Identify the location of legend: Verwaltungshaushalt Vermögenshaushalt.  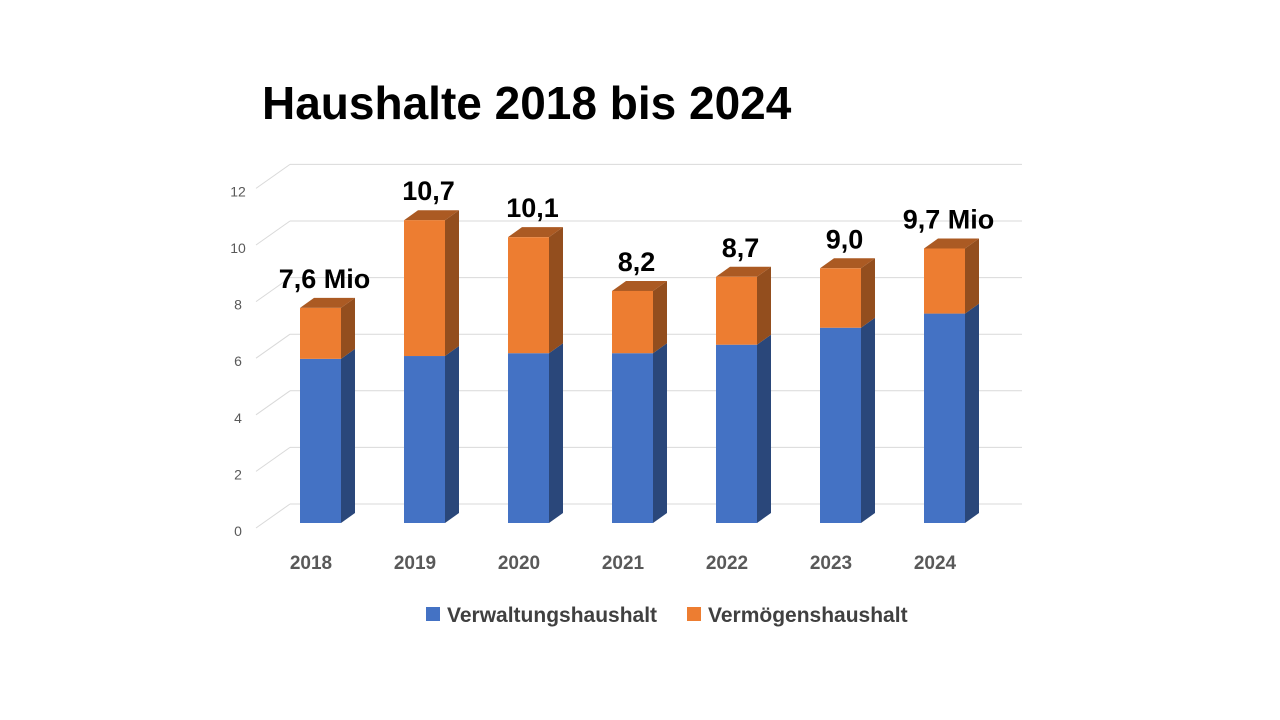
(667, 615).